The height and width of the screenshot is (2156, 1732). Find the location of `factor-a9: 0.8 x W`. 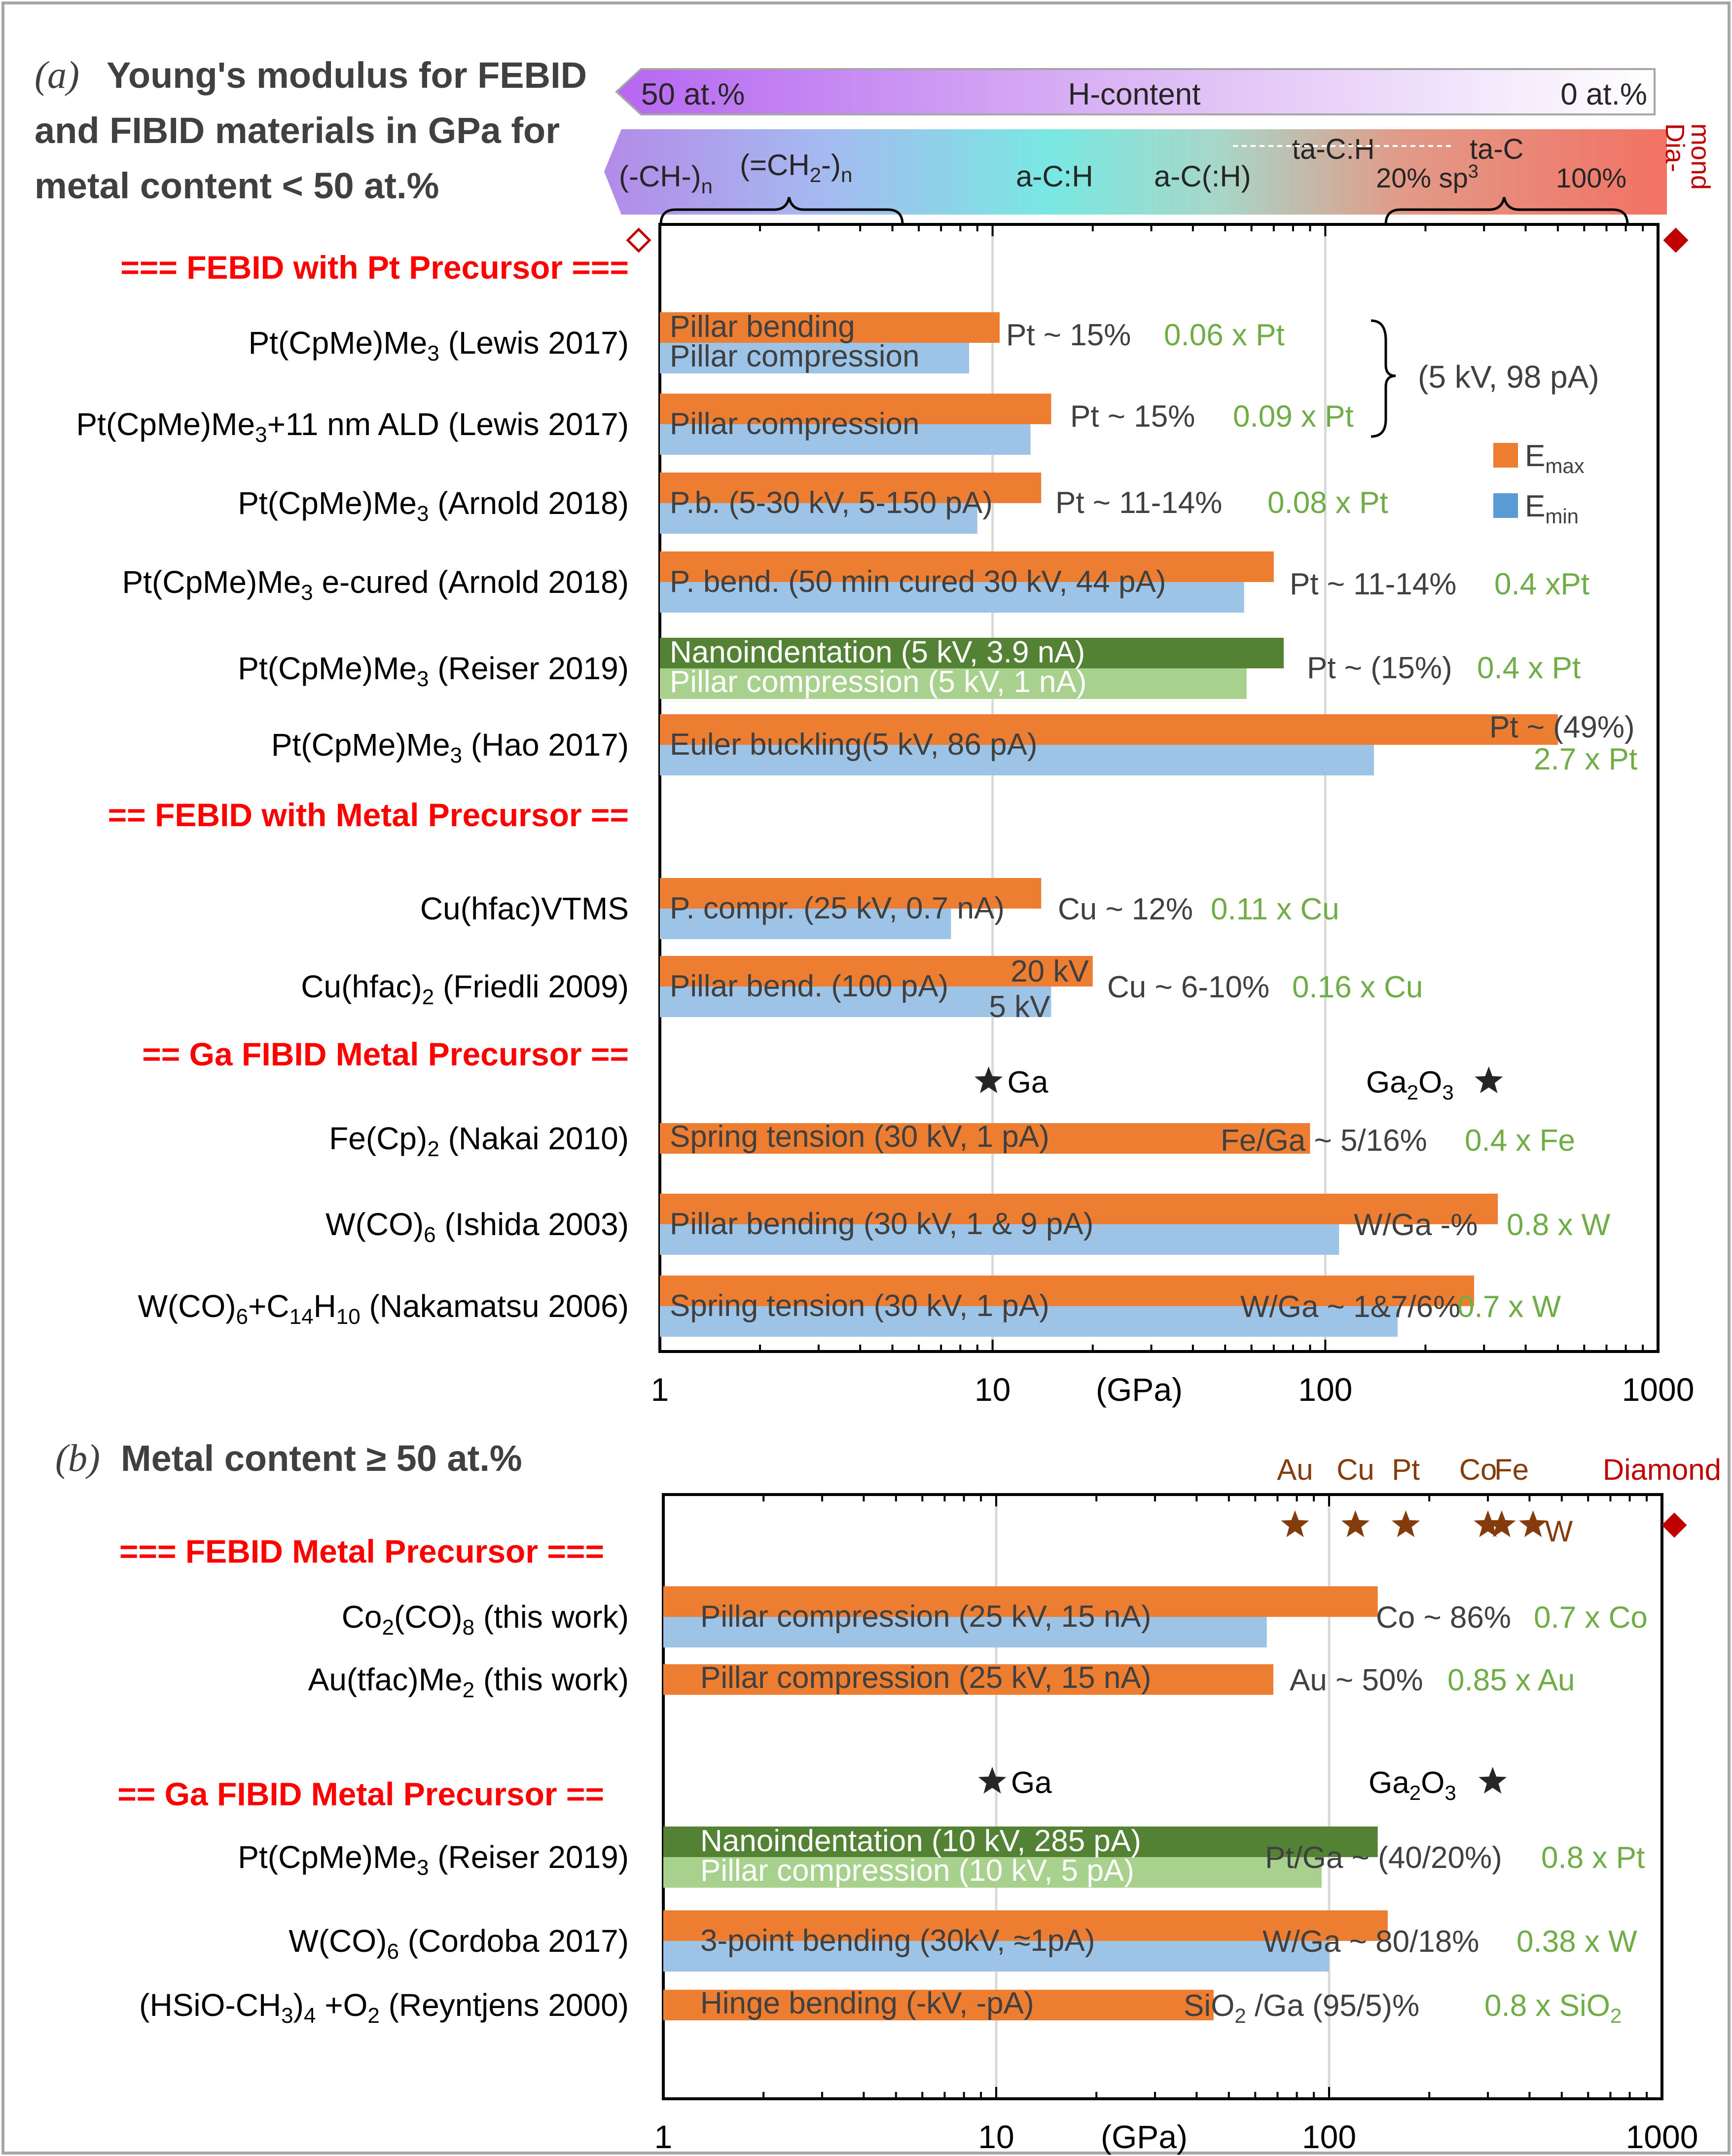

factor-a9: 0.8 x W is located at coordinates (1559, 1225).